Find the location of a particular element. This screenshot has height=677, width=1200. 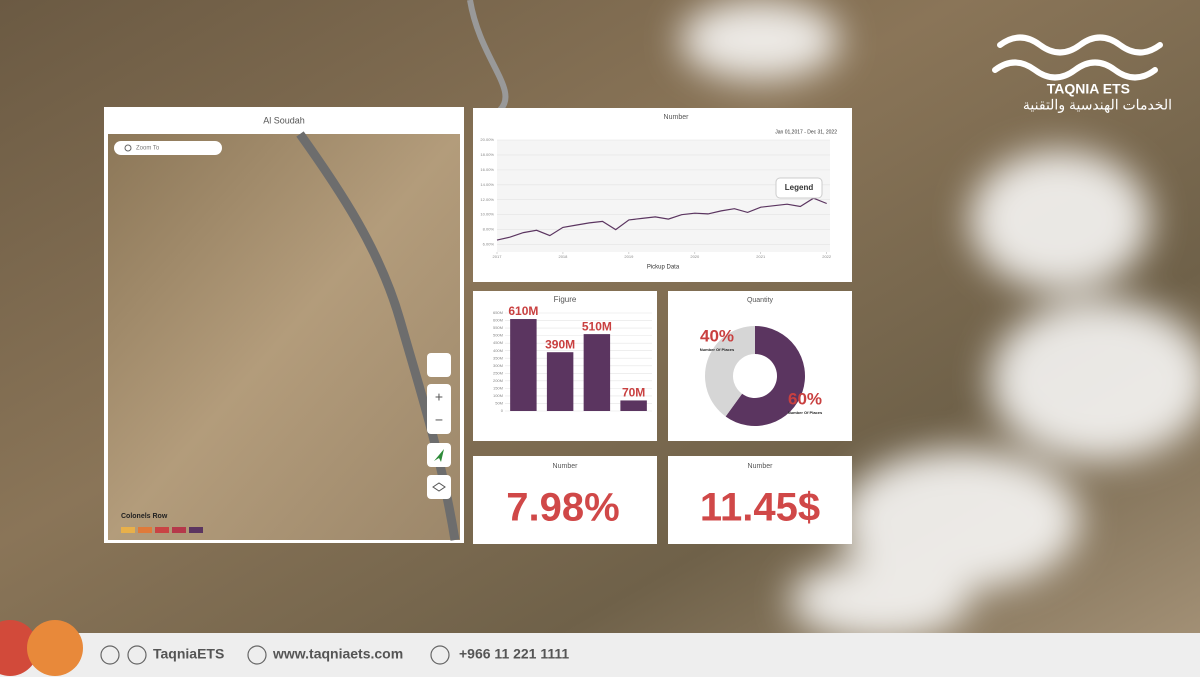

chart-title: Quantity is located at coordinates (760, 300).